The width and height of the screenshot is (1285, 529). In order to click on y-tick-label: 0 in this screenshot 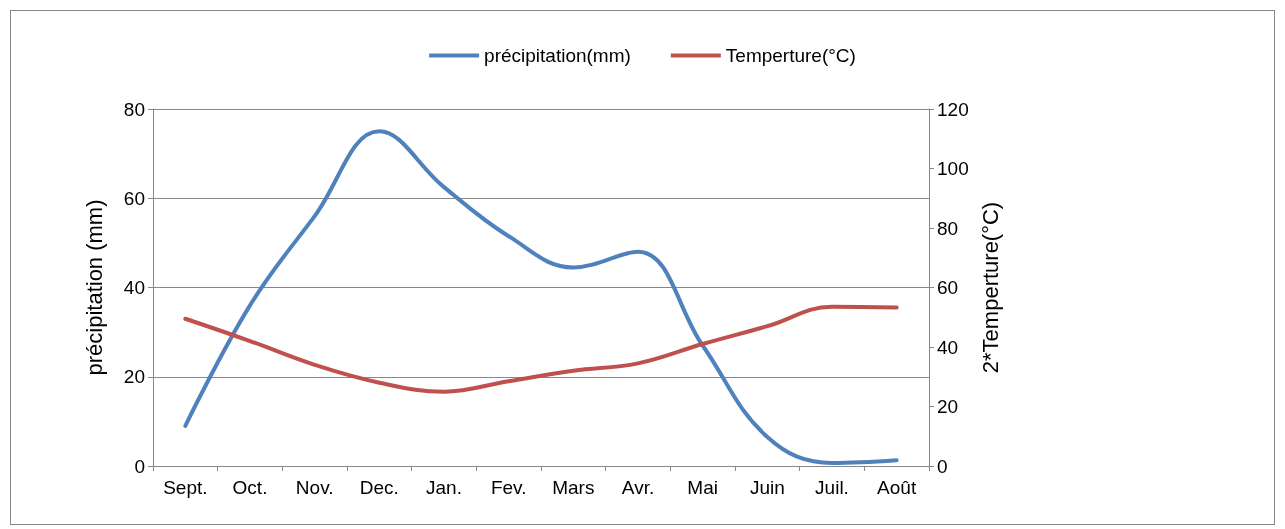, I will do `click(139, 466)`.